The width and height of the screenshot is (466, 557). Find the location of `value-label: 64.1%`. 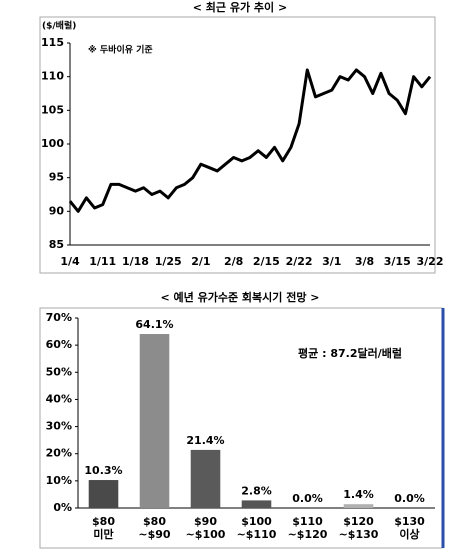

value-label: 64.1% is located at coordinates (154, 324).